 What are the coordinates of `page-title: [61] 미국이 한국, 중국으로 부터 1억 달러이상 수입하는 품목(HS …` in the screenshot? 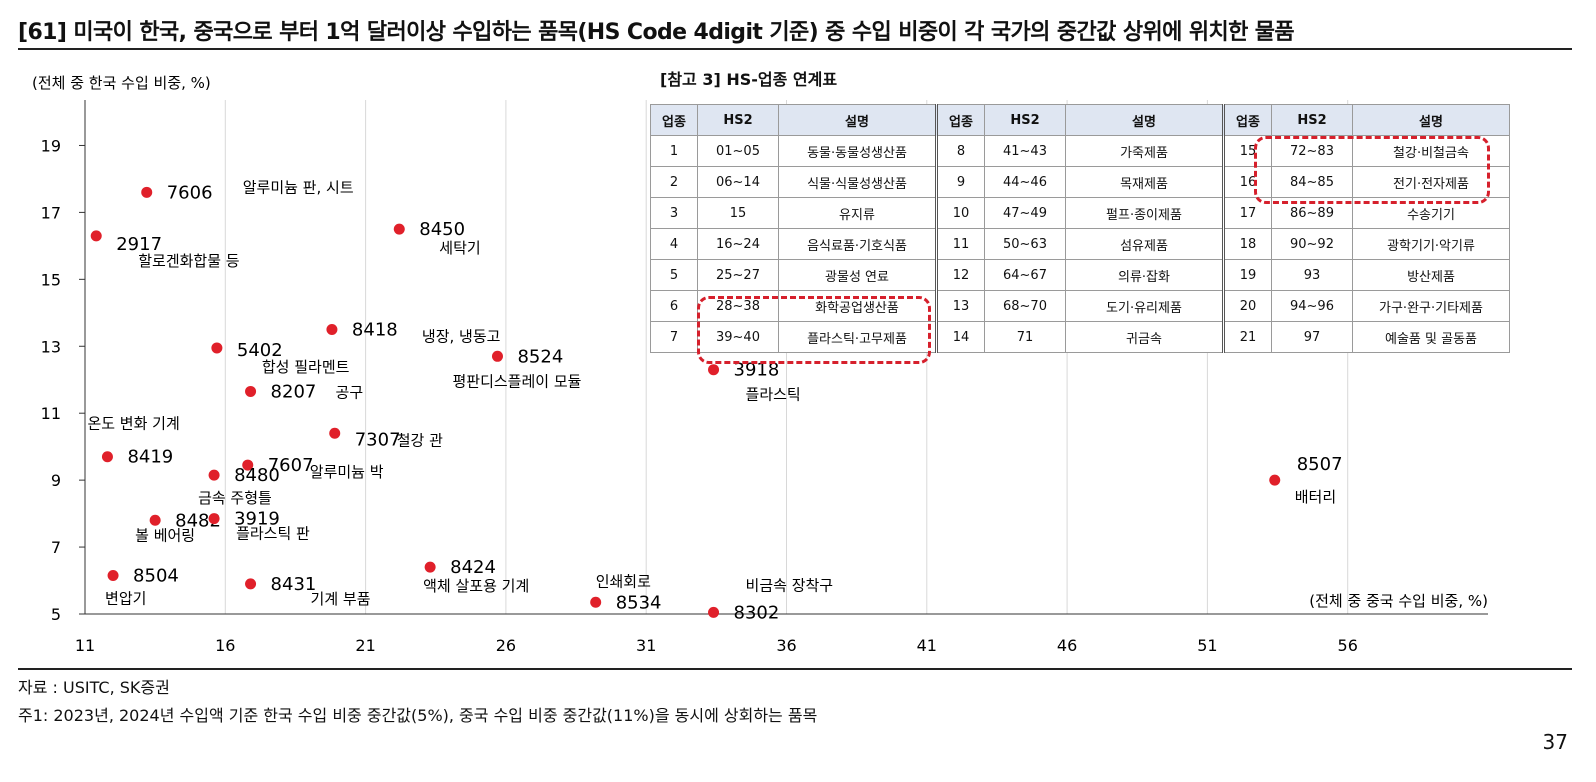 It's located at (656, 32).